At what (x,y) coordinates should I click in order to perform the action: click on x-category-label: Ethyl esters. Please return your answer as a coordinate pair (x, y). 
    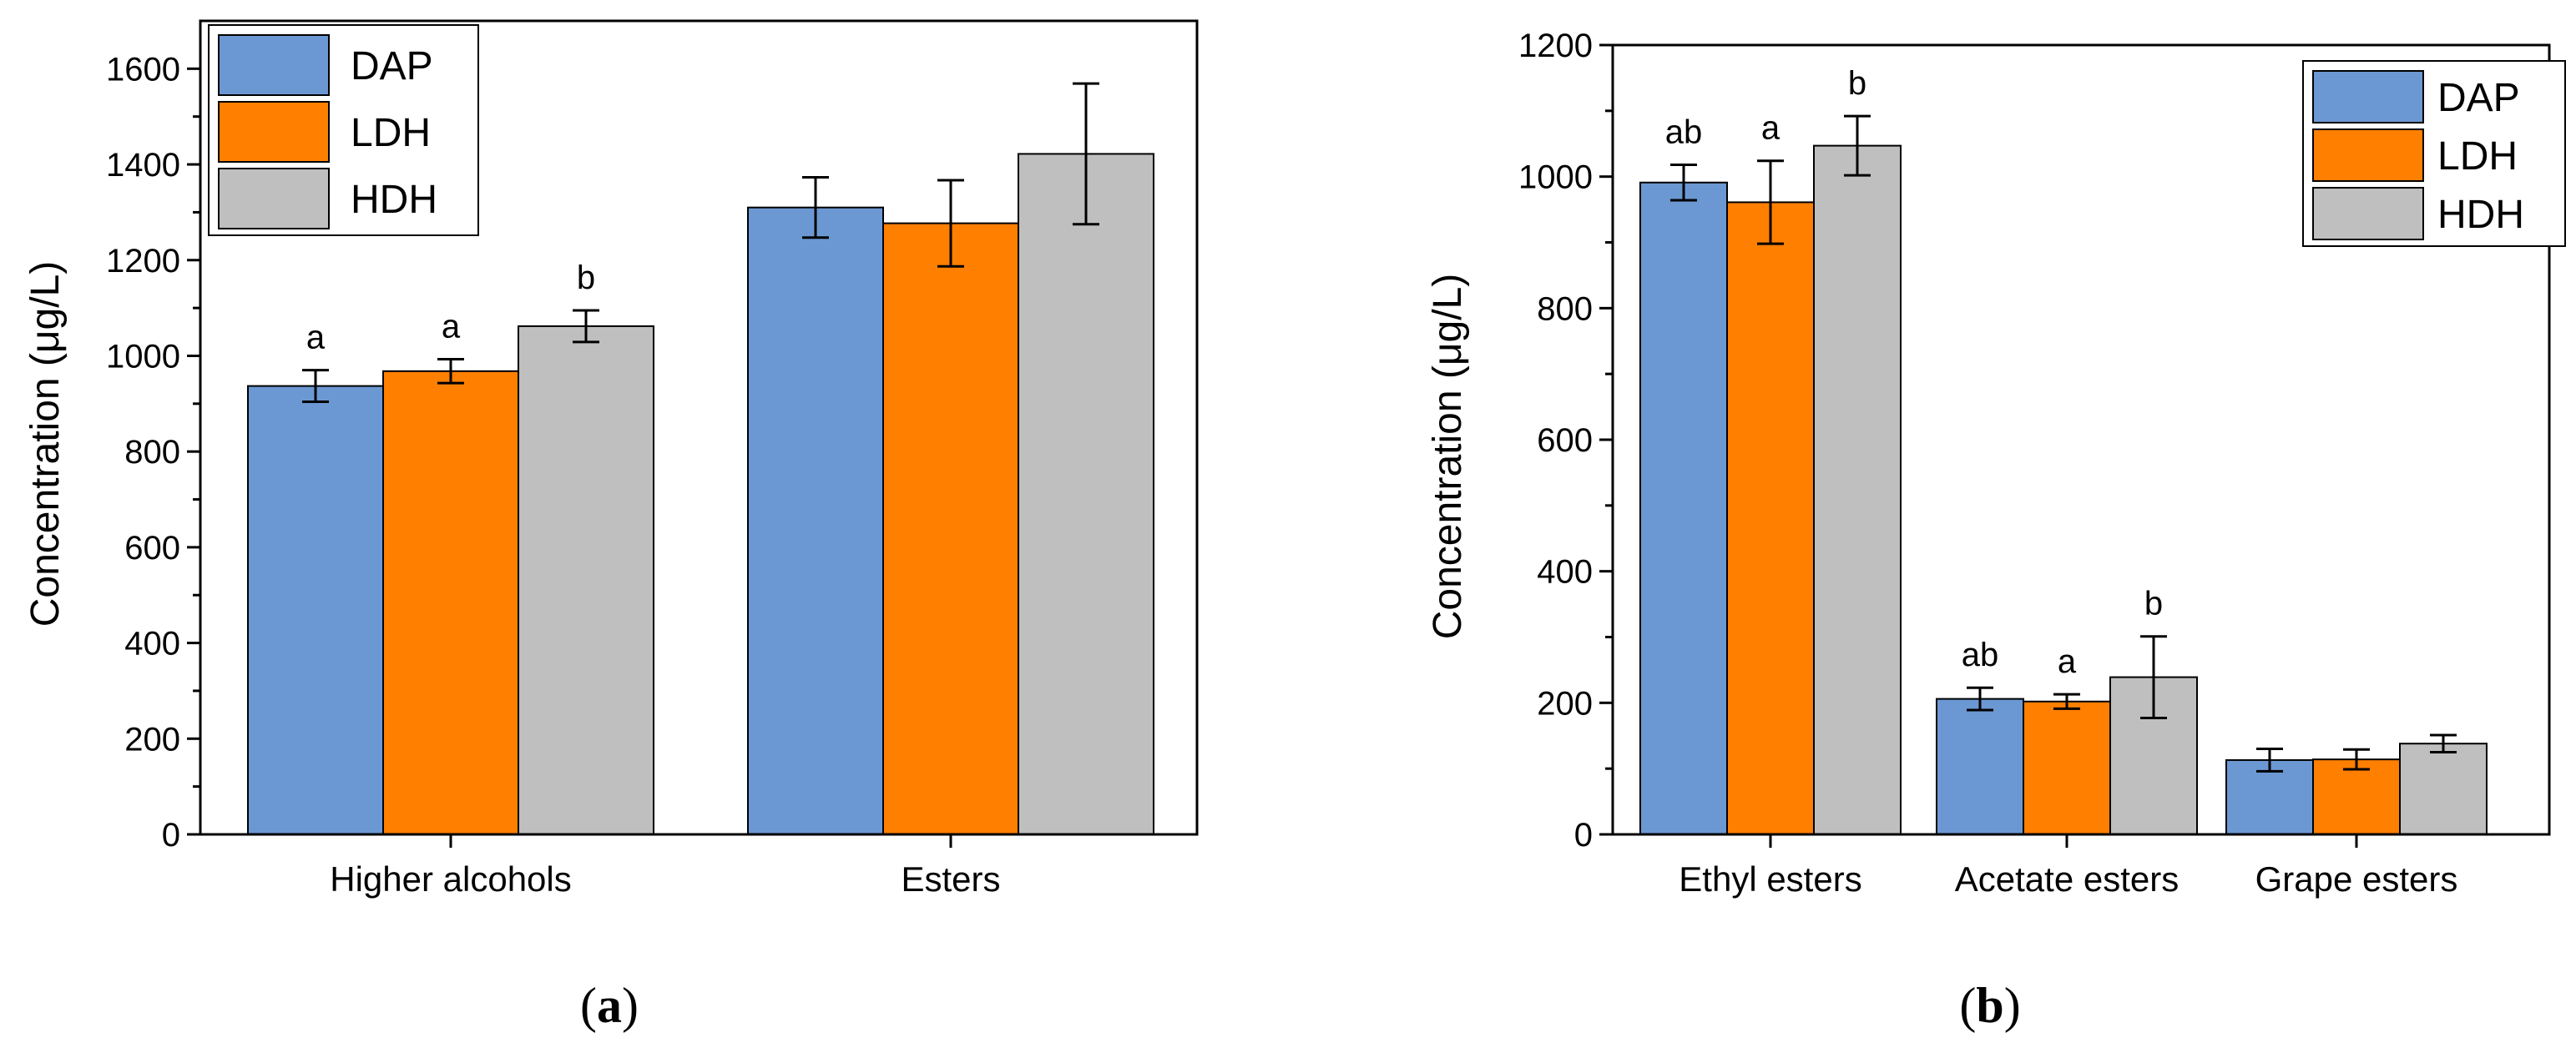
    Looking at the image, I should click on (1770, 879).